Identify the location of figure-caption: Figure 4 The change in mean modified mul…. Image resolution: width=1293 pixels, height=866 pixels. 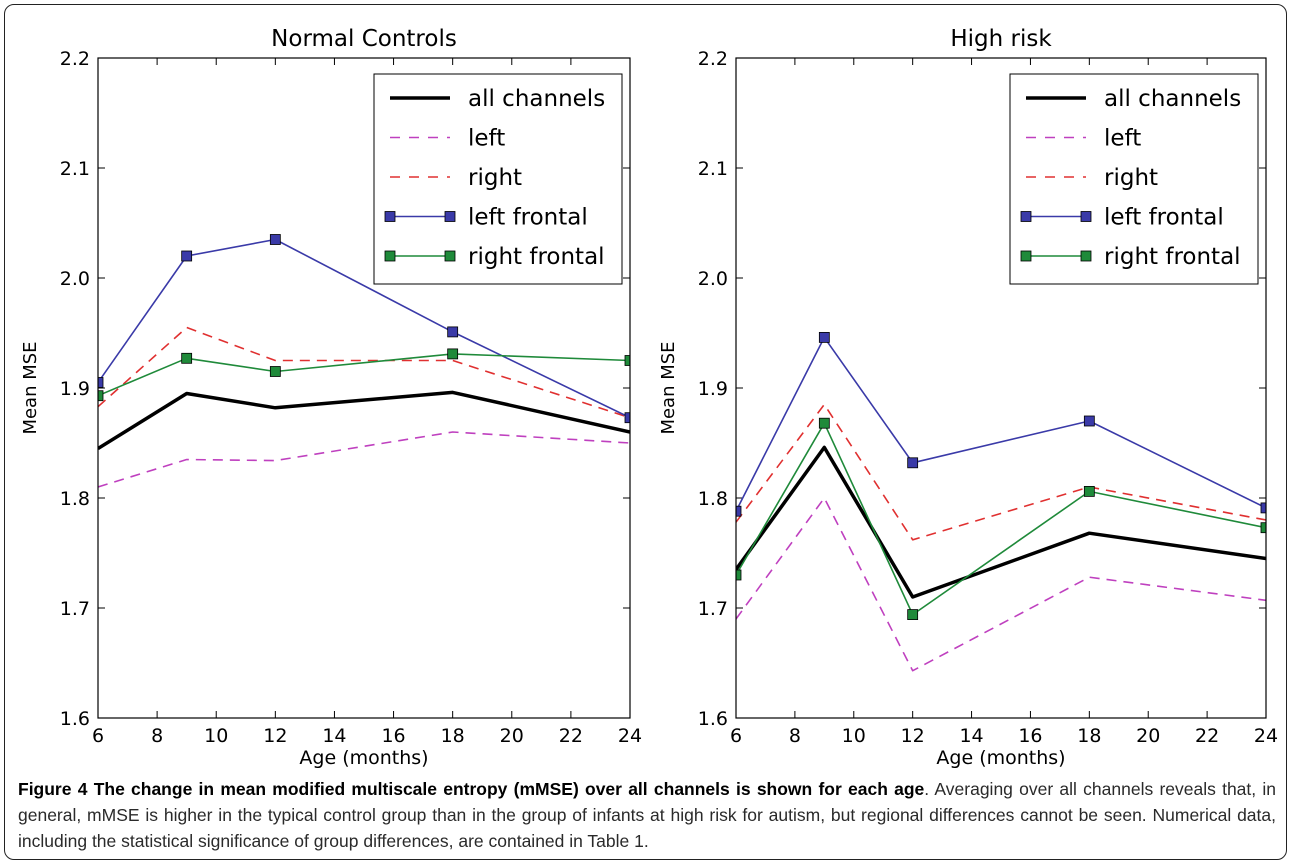
(647, 815).